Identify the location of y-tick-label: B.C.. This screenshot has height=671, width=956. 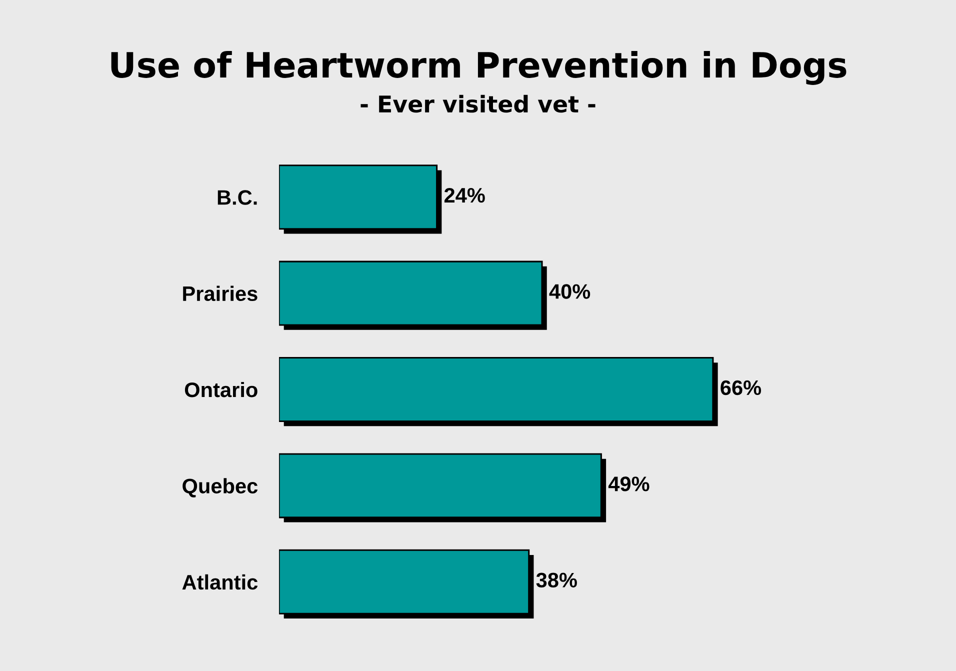
(237, 197).